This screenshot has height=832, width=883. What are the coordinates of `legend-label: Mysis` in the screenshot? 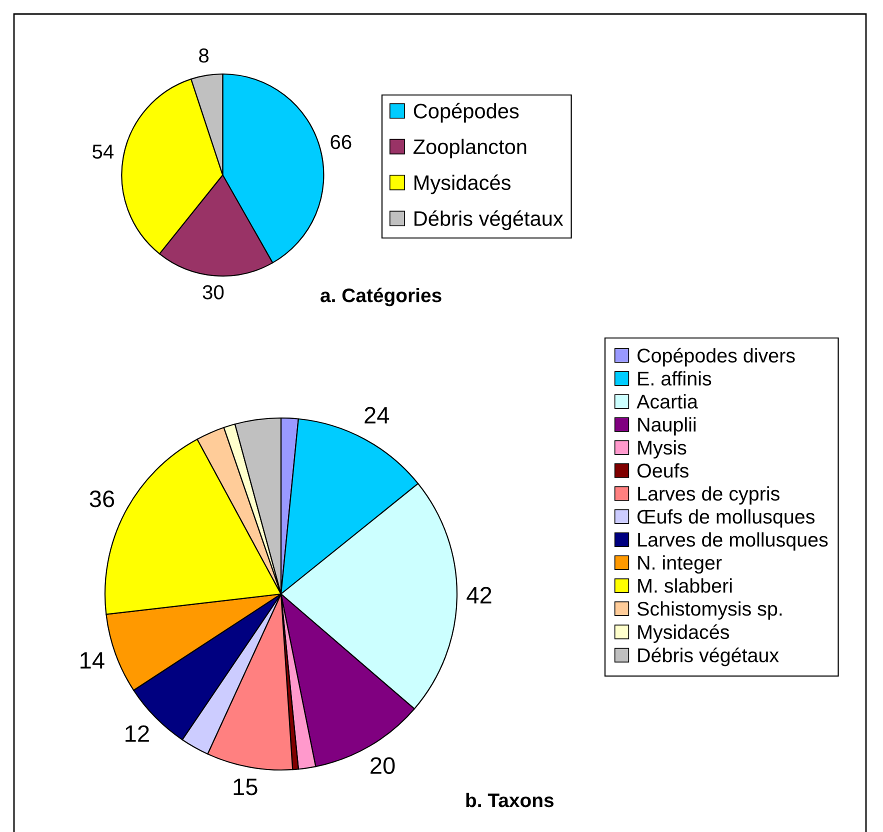 It's located at (662, 449).